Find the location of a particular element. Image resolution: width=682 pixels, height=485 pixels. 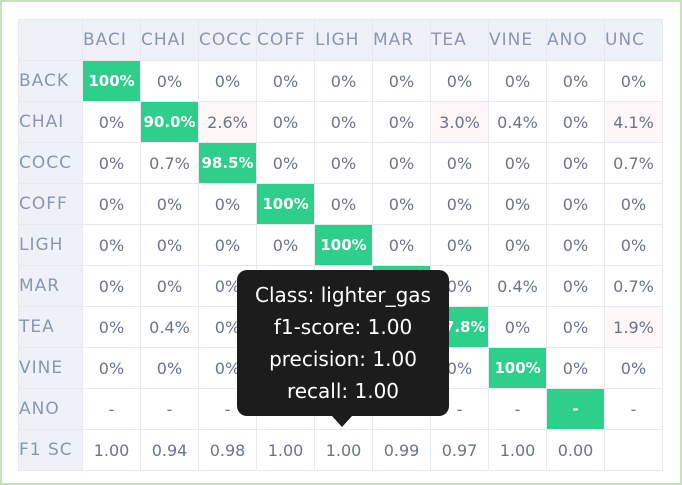

row-header: COCC is located at coordinates (50, 163).